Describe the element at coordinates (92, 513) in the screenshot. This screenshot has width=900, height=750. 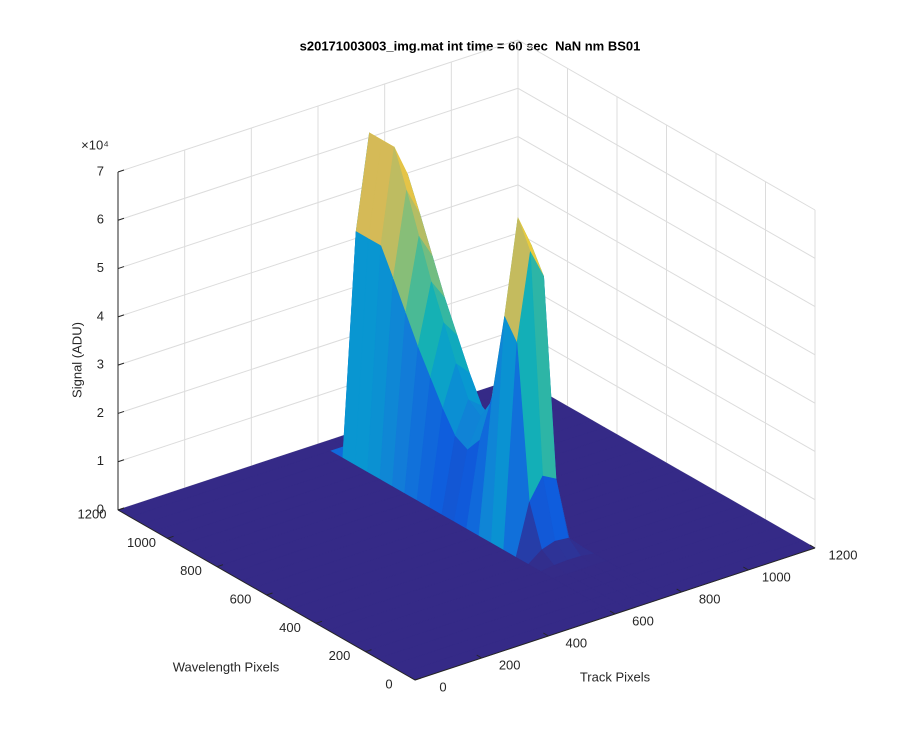
I see `y-tick-label: 1200` at that location.